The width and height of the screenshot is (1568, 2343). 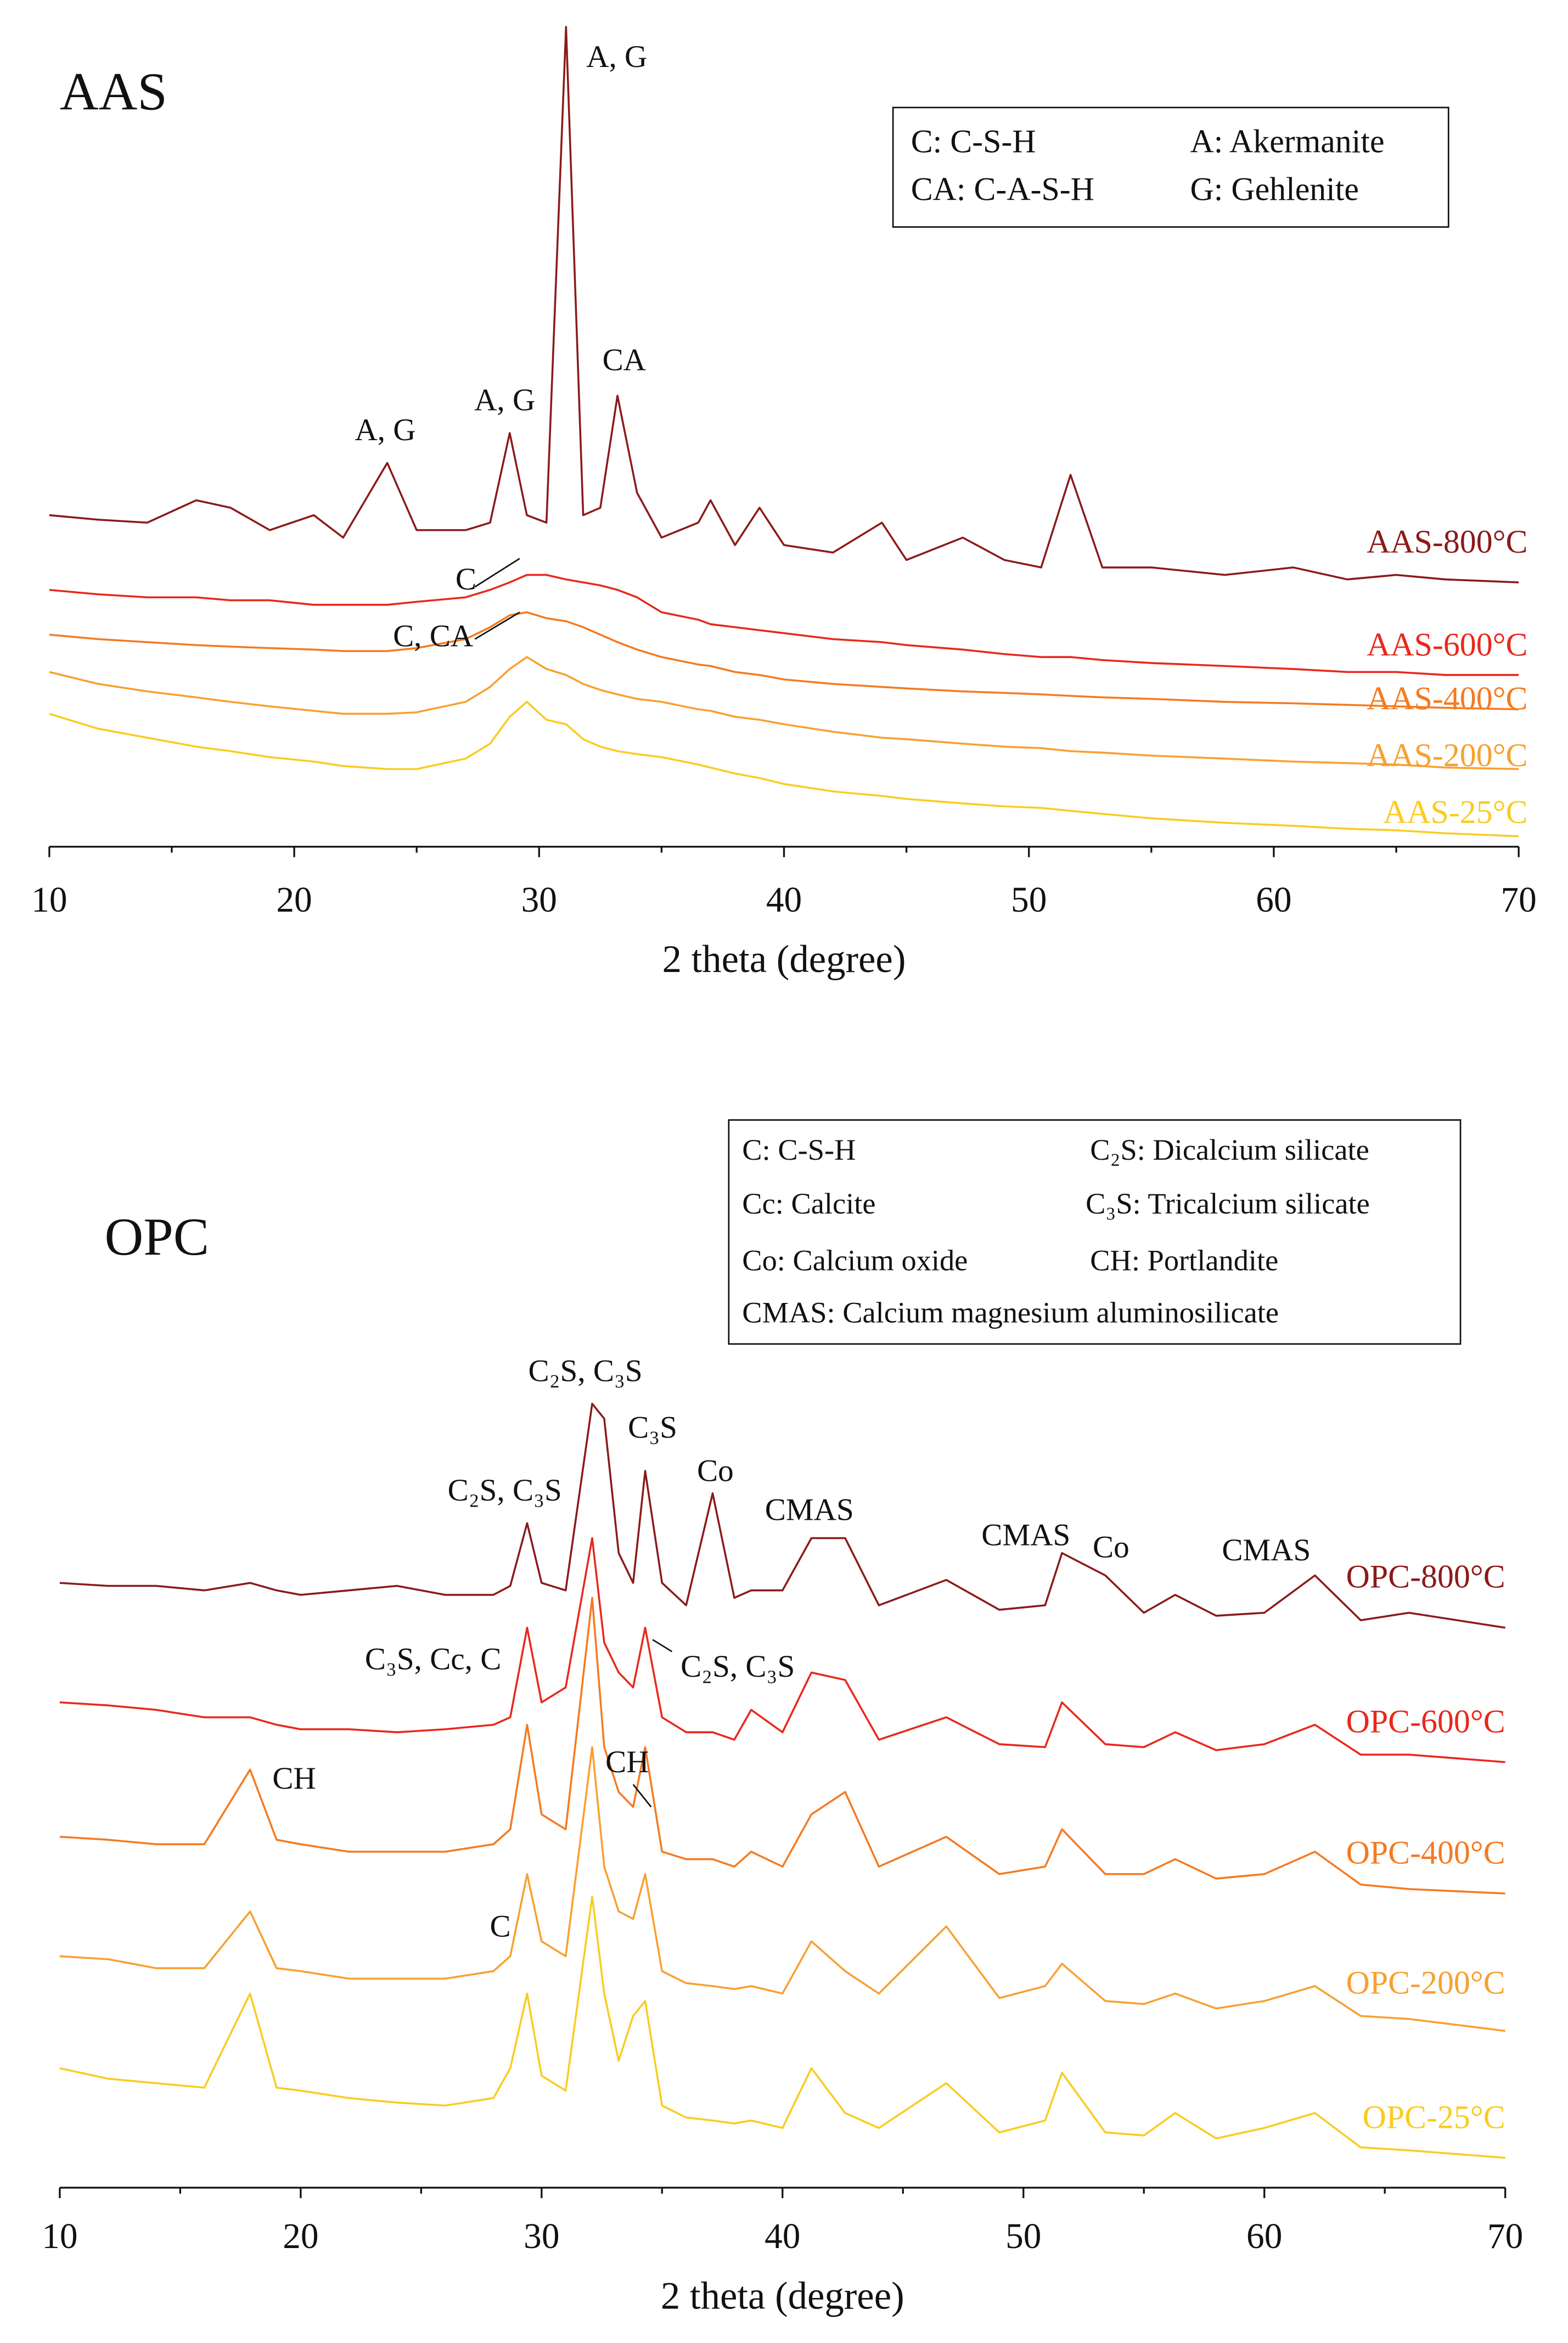 What do you see at coordinates (1228, 1203) in the screenshot?
I see `legend-text: C₃S: Tricalcium silicate` at bounding box center [1228, 1203].